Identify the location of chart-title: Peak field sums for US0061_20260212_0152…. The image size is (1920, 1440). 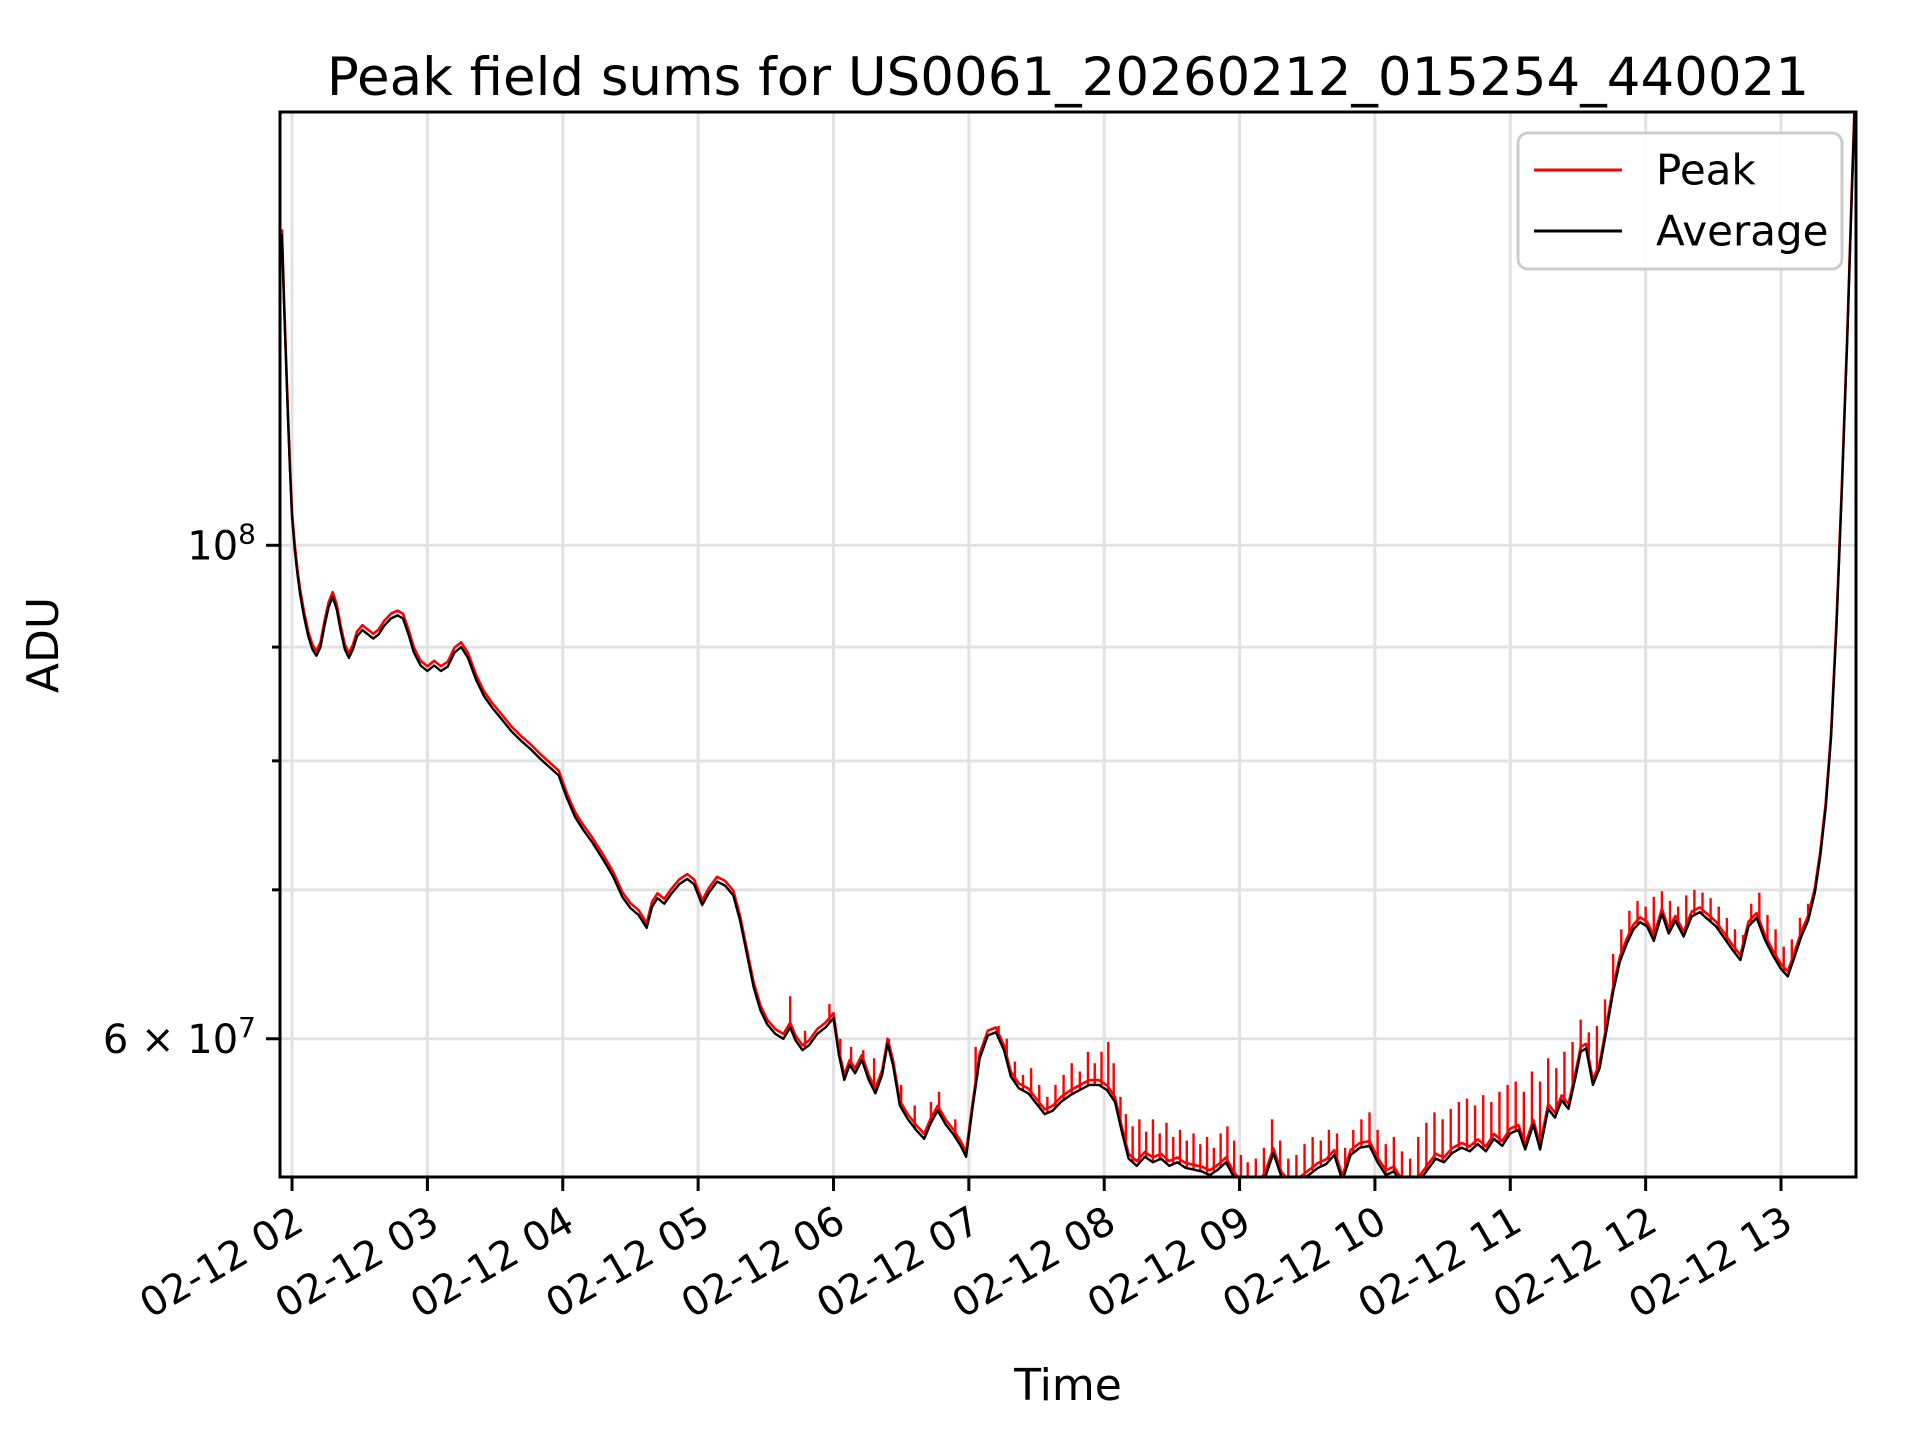
(1068, 77).